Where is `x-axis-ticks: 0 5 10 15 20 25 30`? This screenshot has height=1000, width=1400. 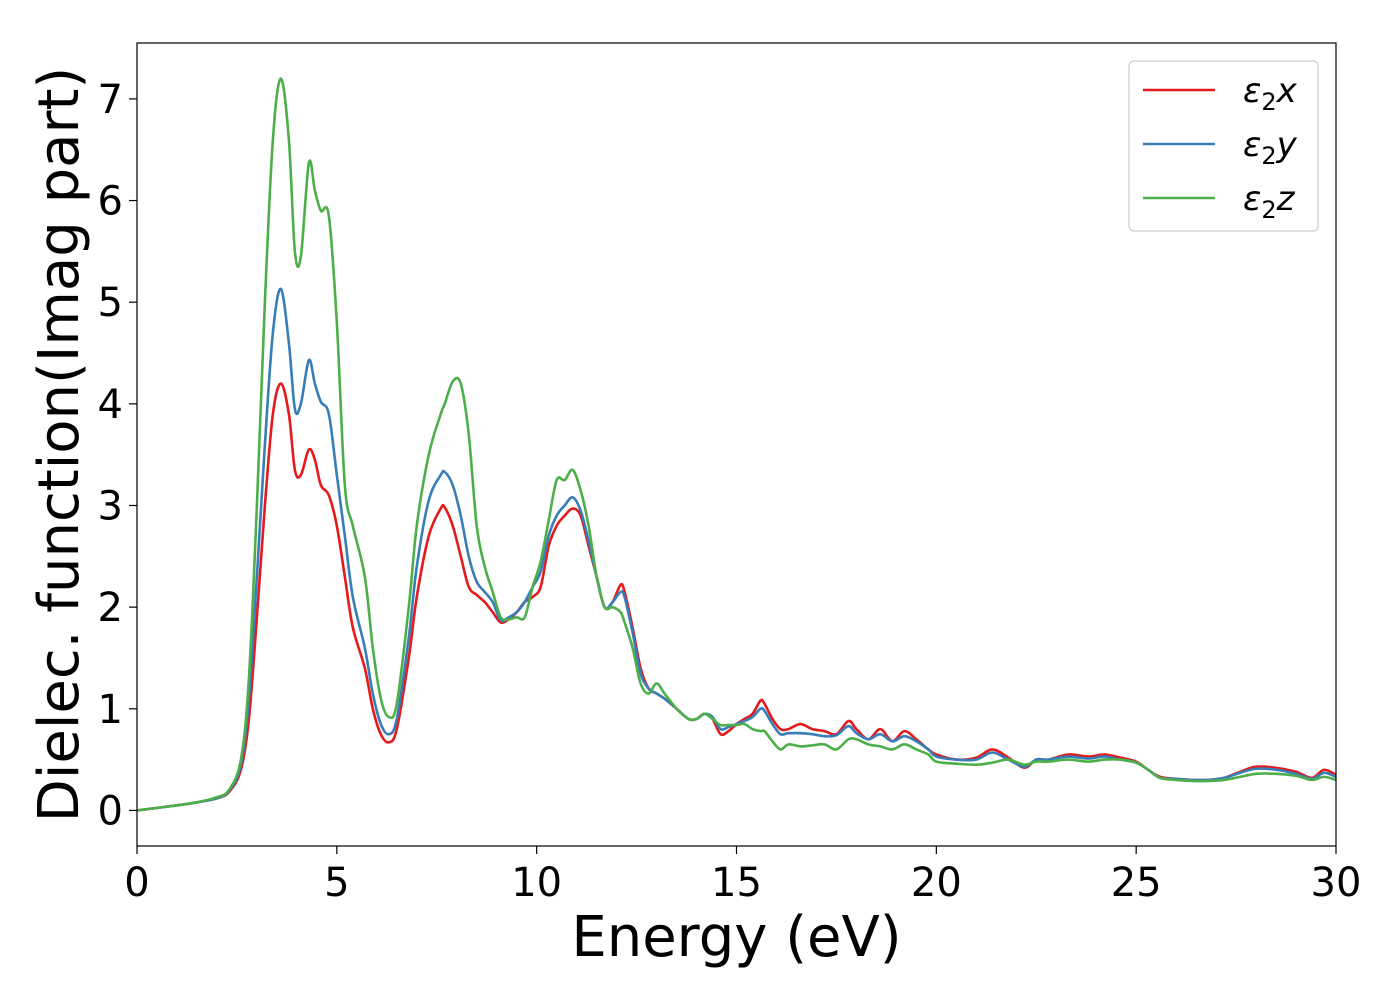 x-axis-ticks: 0 5 10 15 20 25 30 is located at coordinates (742, 876).